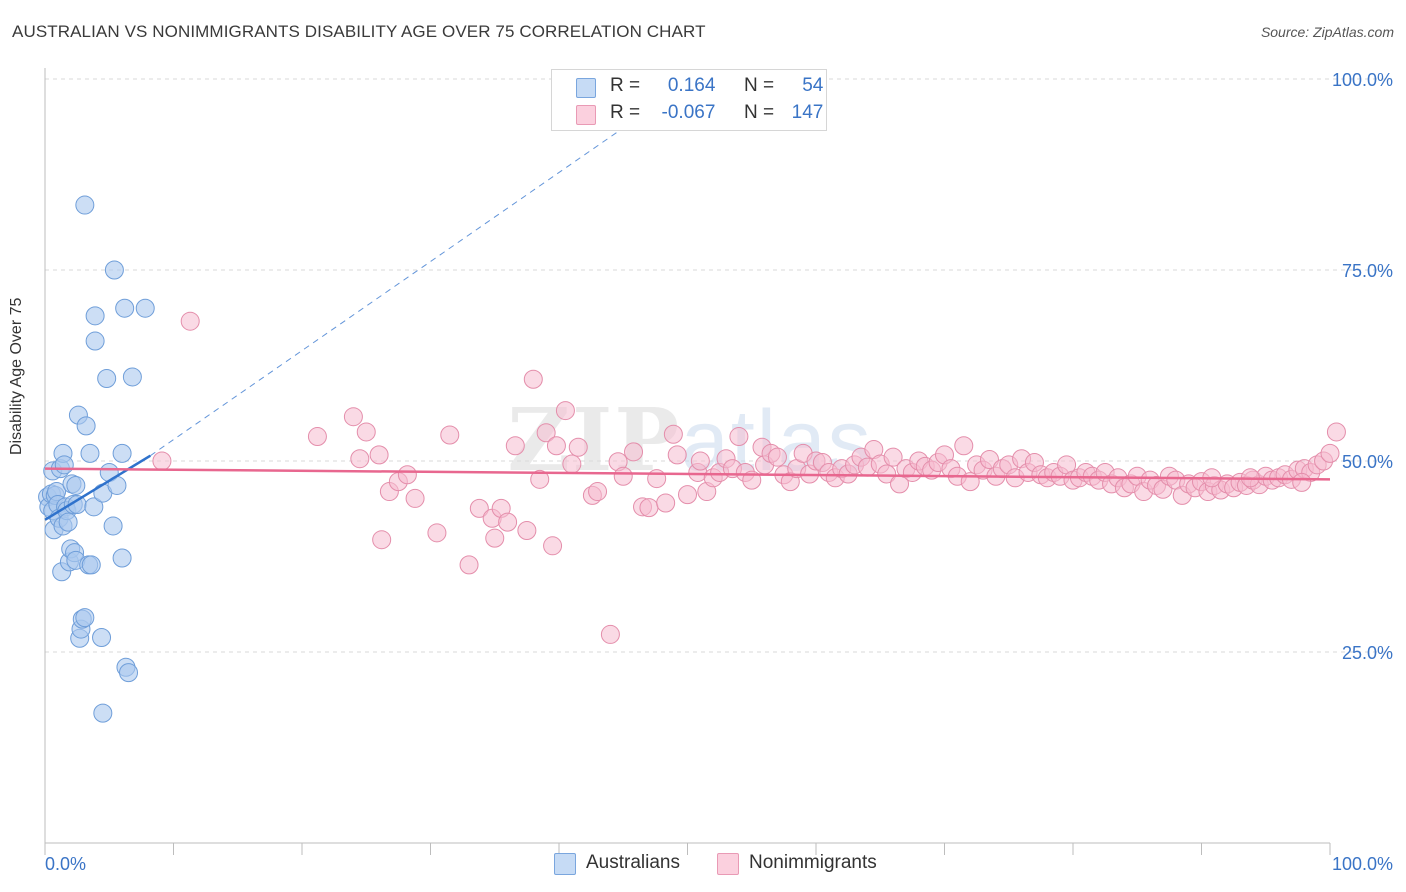 The width and height of the screenshot is (1406, 892). I want to click on y-tick-label: 50.0%, so click(1367, 462).